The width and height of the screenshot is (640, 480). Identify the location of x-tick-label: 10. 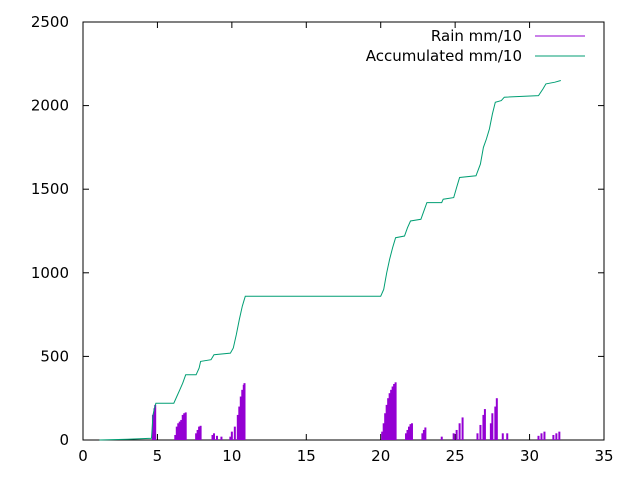
(231, 456).